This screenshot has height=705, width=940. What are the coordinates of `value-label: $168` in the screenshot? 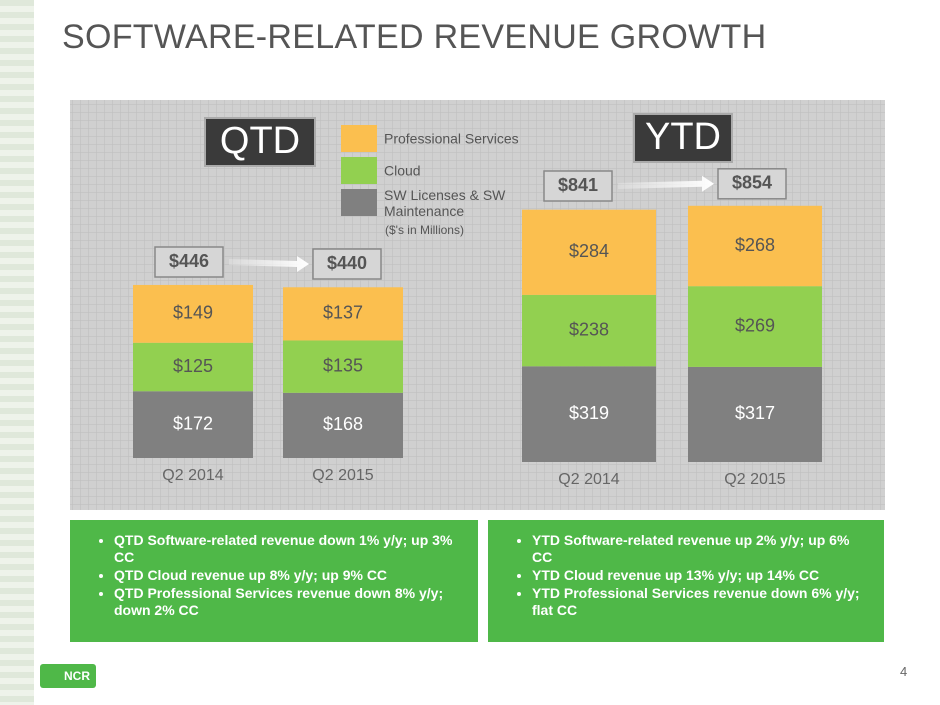 It's located at (343, 424).